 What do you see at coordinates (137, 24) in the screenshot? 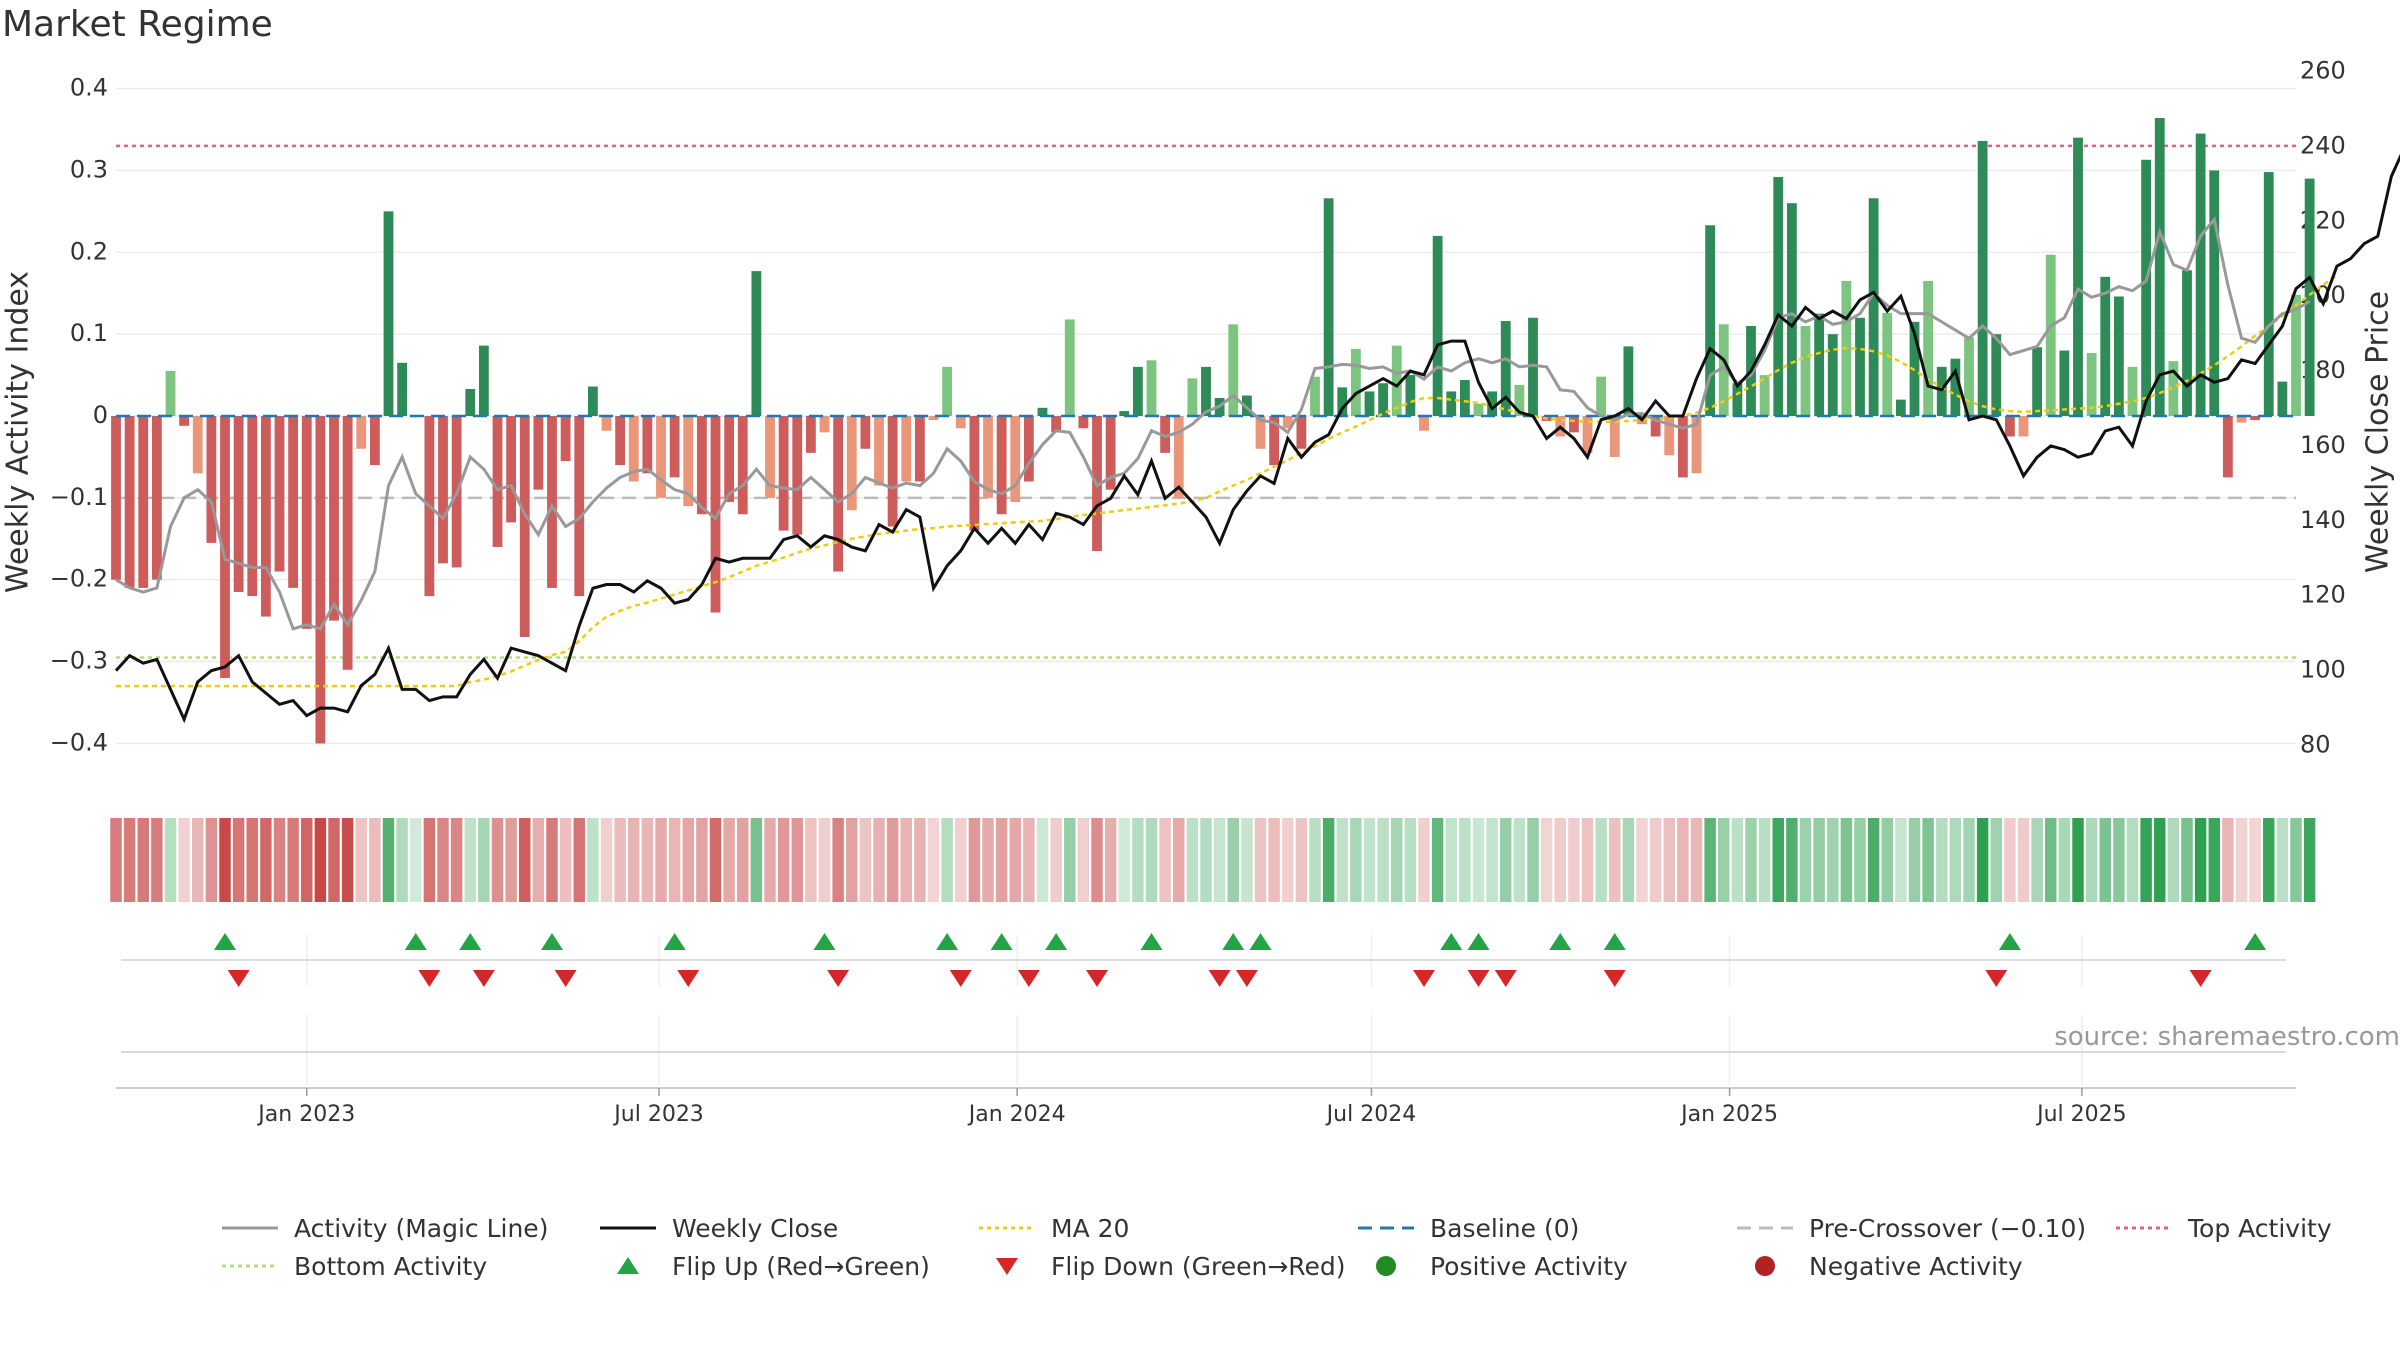
I see `chart-title: Market Regime` at bounding box center [137, 24].